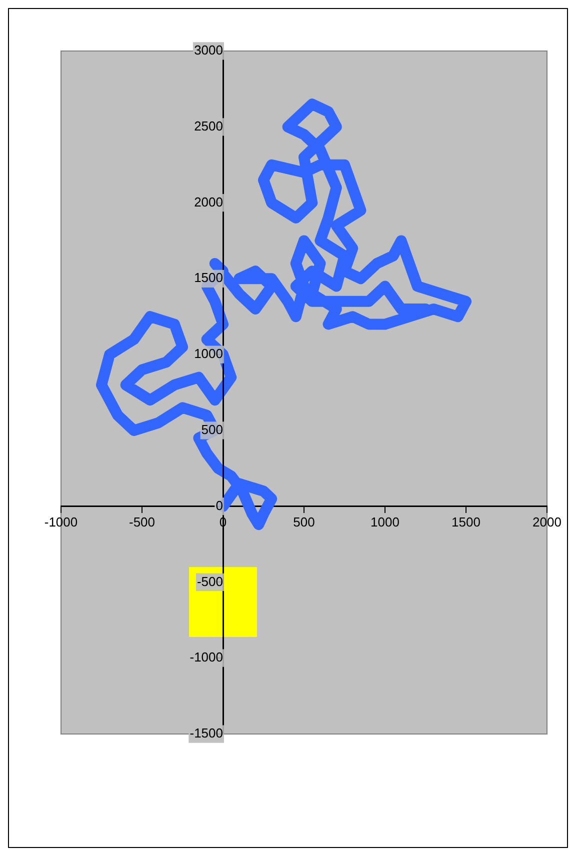 The image size is (576, 850). I want to click on x-tick-label: -1000, so click(61, 522).